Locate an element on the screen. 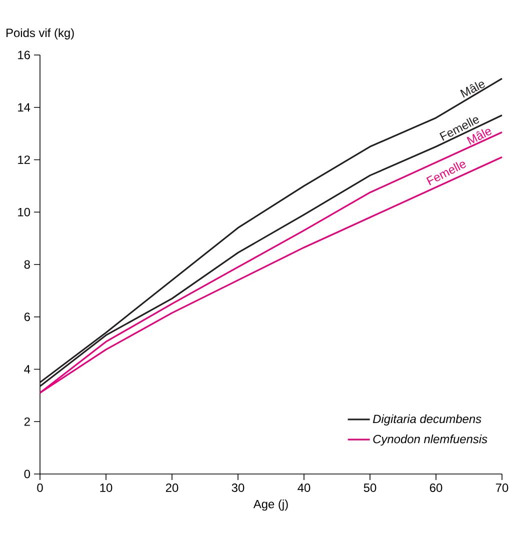  legend-label: Digitaria decumbens is located at coordinates (427, 420).